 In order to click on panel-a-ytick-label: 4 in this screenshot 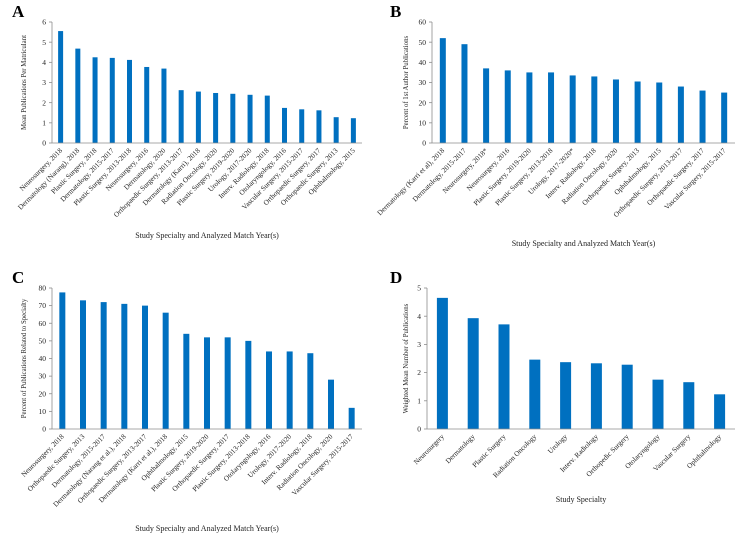, I will do `click(44, 62)`.